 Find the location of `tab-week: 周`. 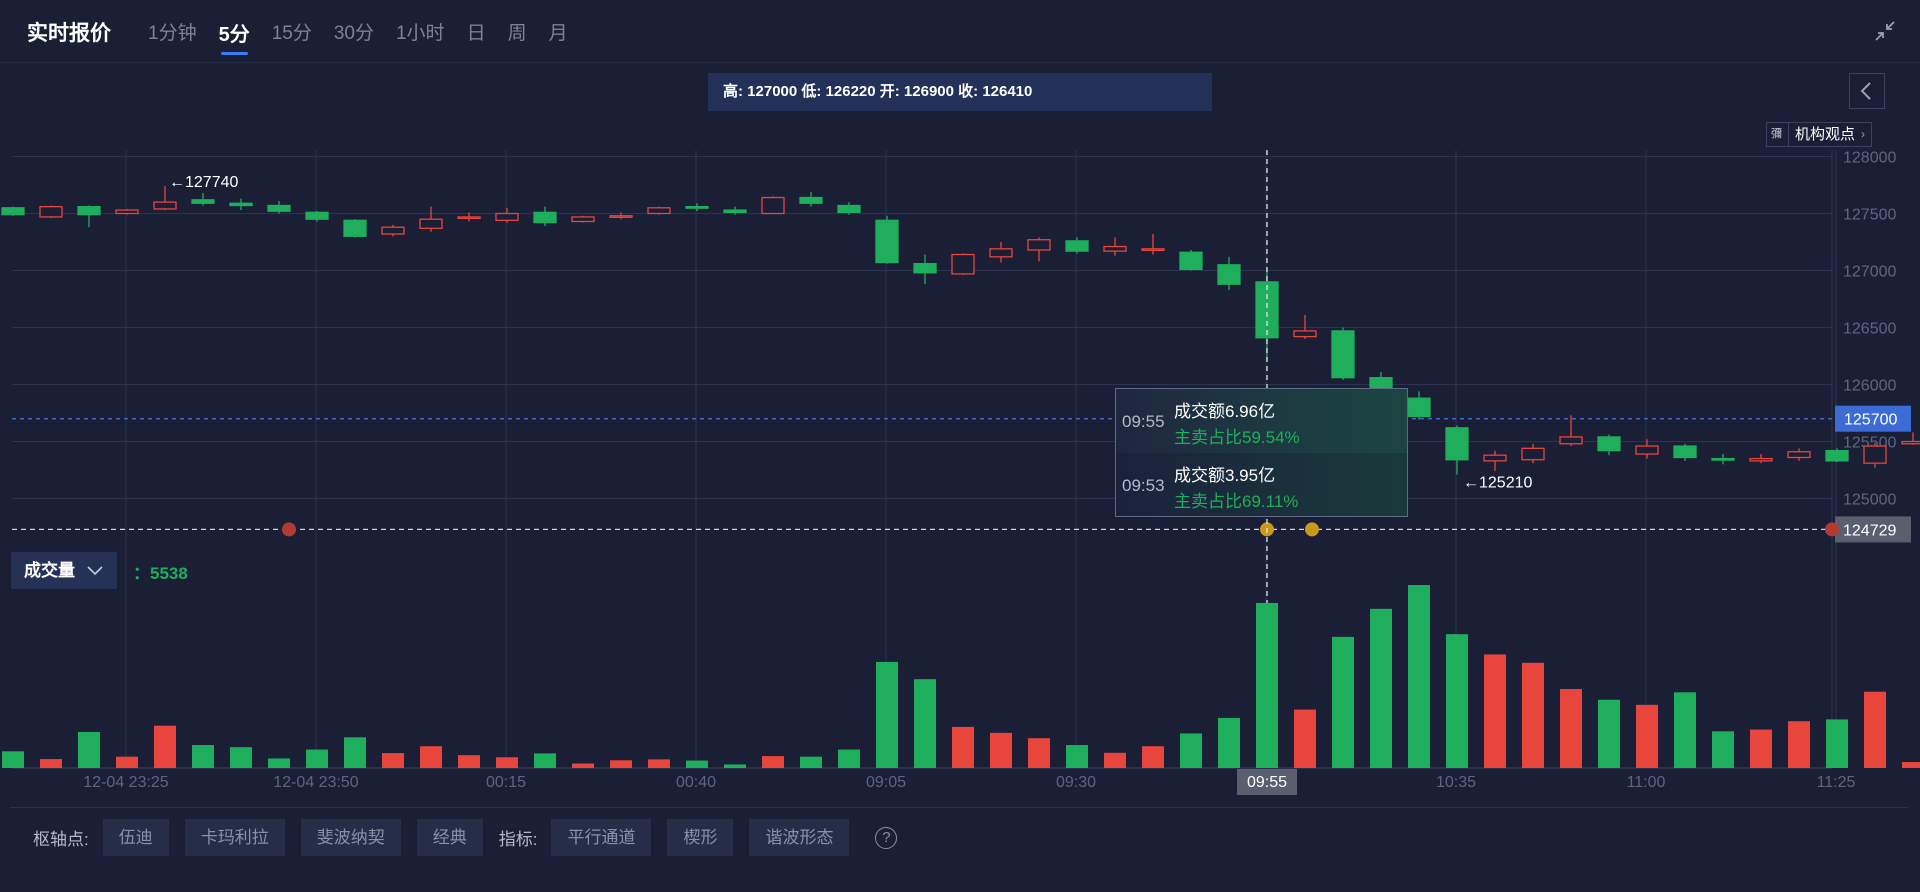

tab-week: 周 is located at coordinates (517, 33).